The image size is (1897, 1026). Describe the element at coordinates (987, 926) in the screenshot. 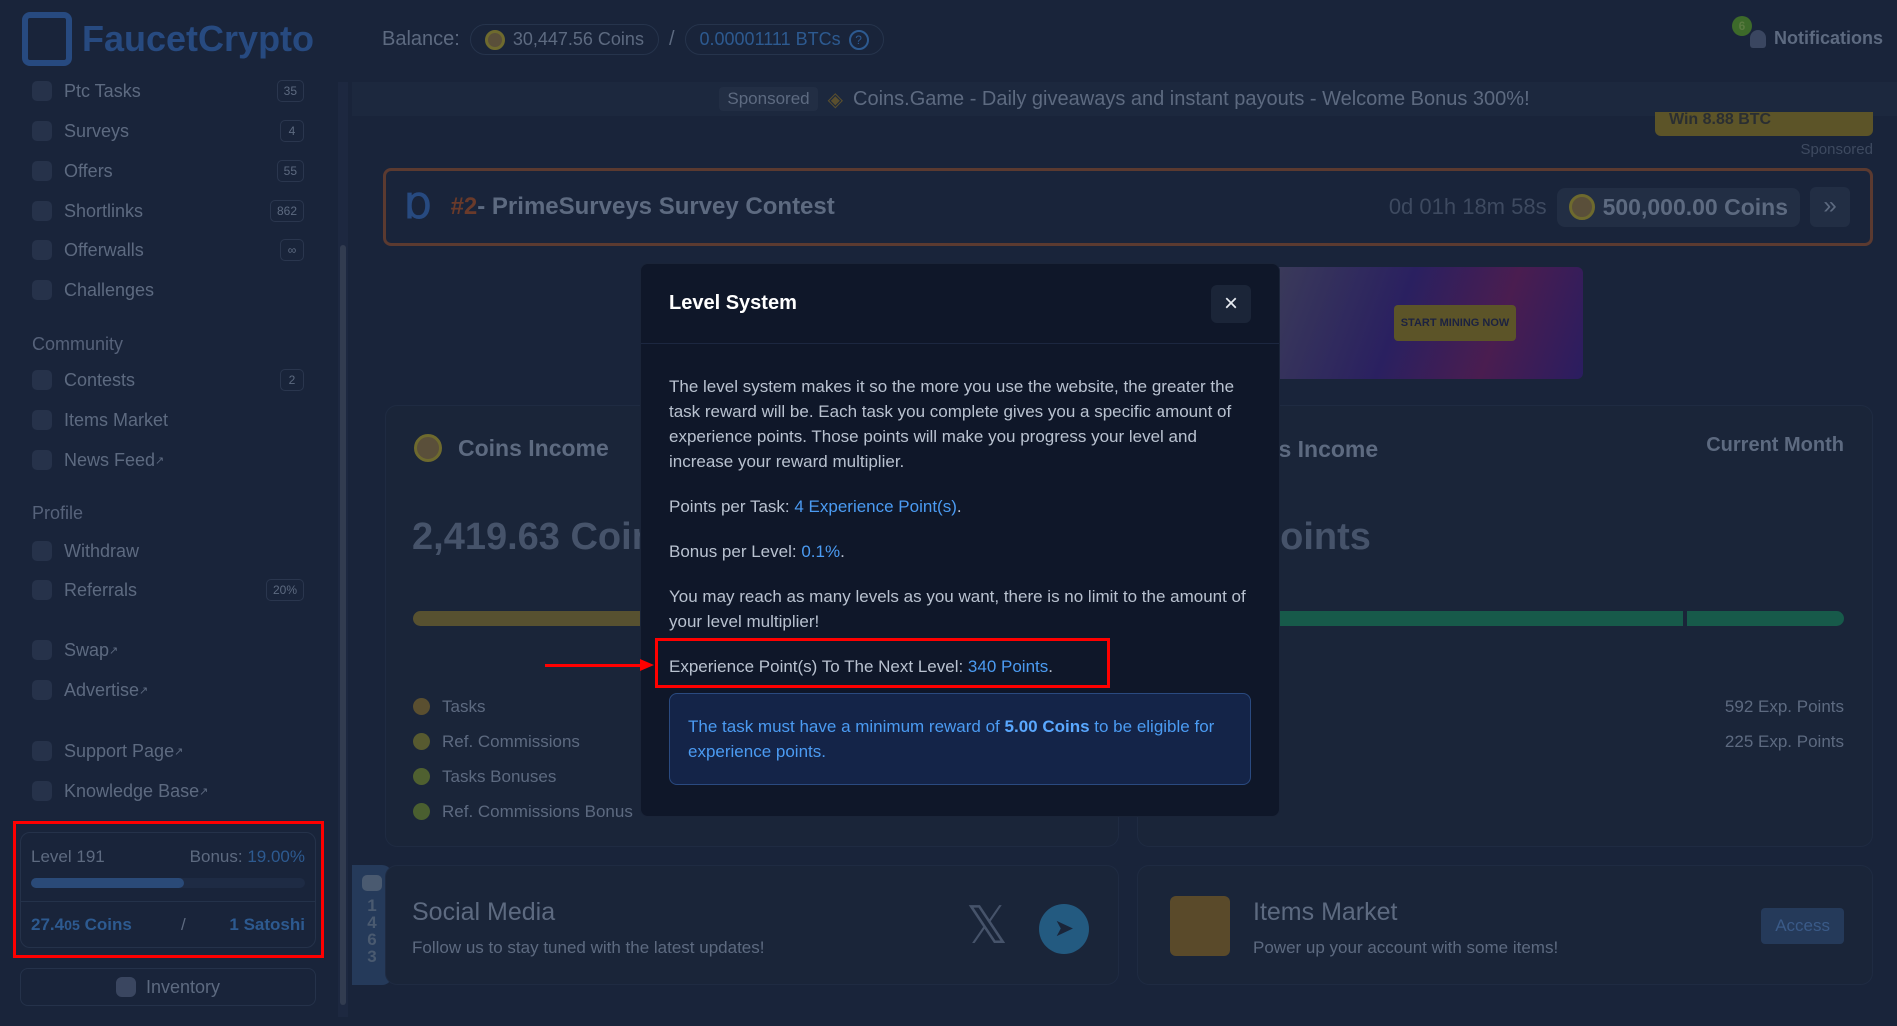

I see `x-twitter-icon: 𝕏` at that location.